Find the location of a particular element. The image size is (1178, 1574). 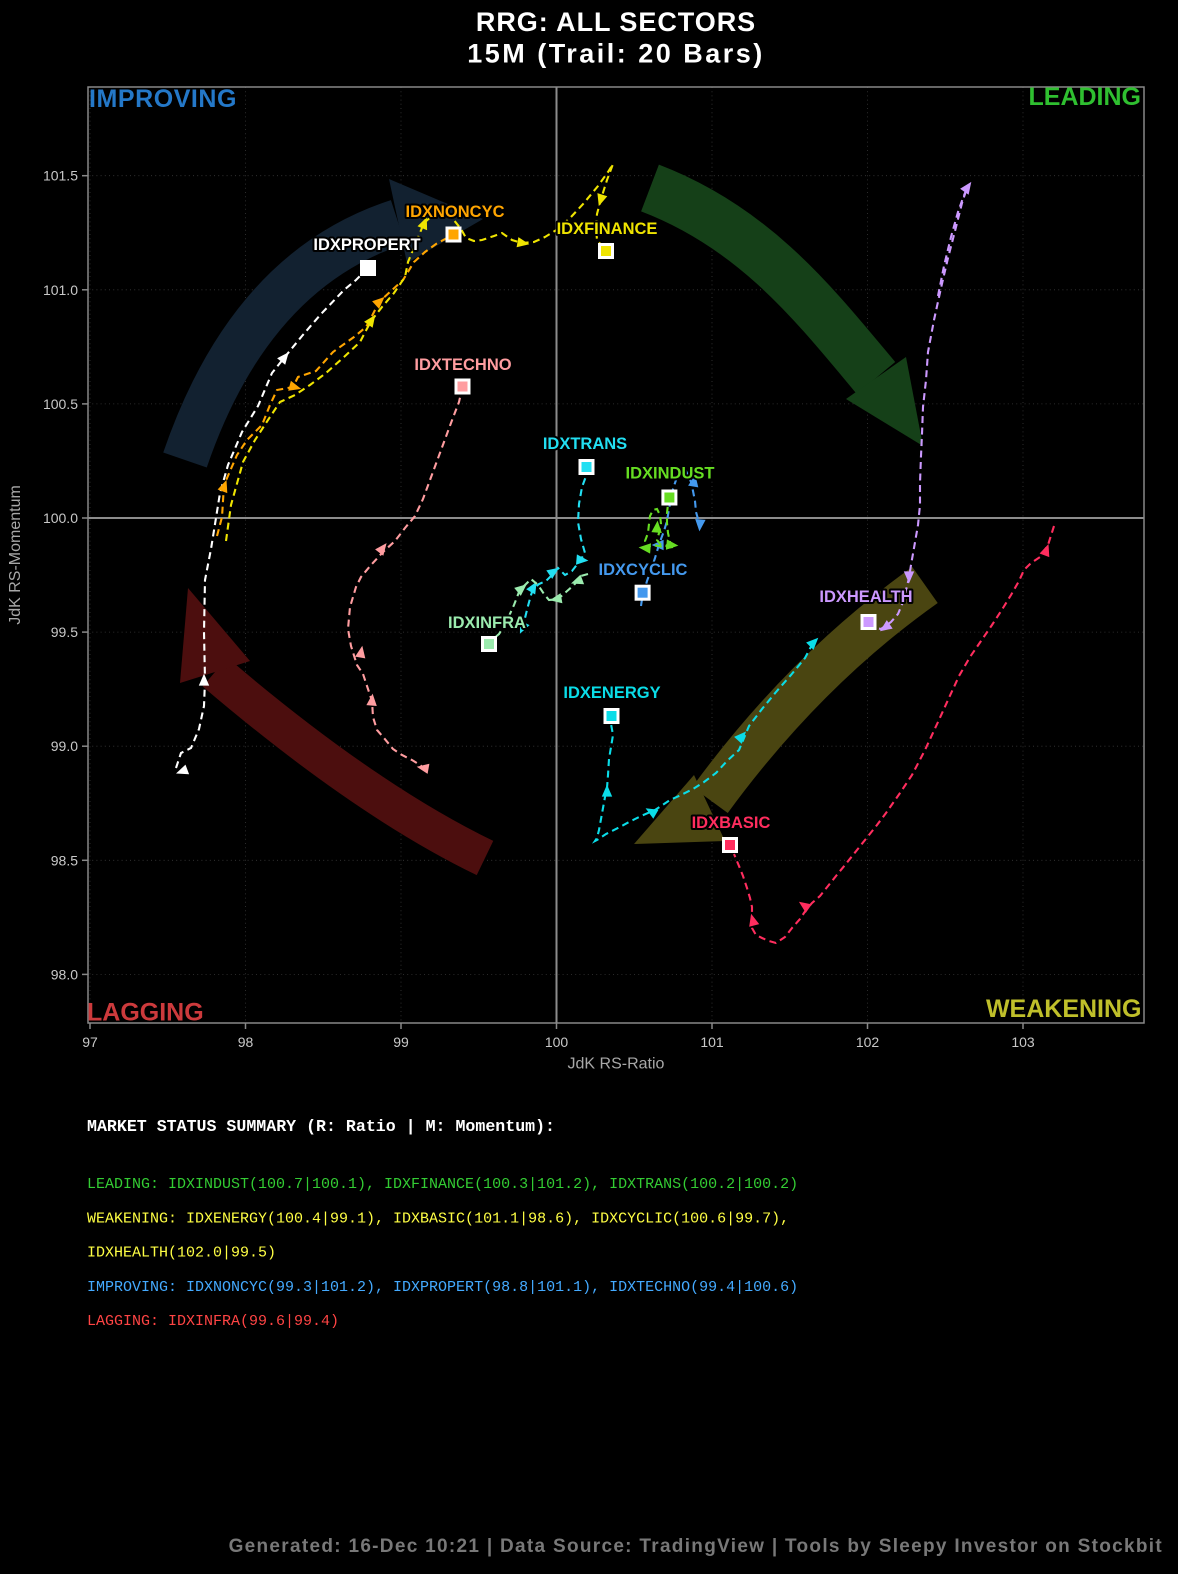

svg-text: RRG: ALL SECTORS is located at coordinates (616, 22).